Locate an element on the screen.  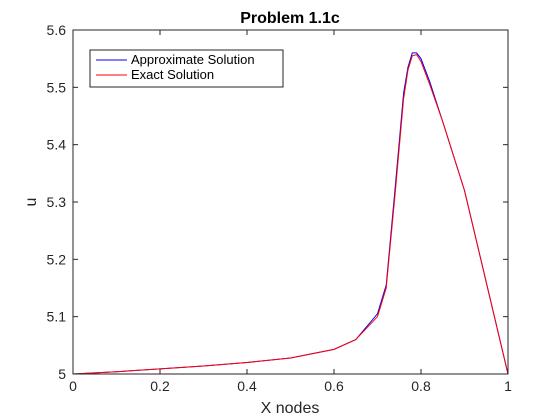
legend-label-exact: Exact Solution is located at coordinates (172, 74).